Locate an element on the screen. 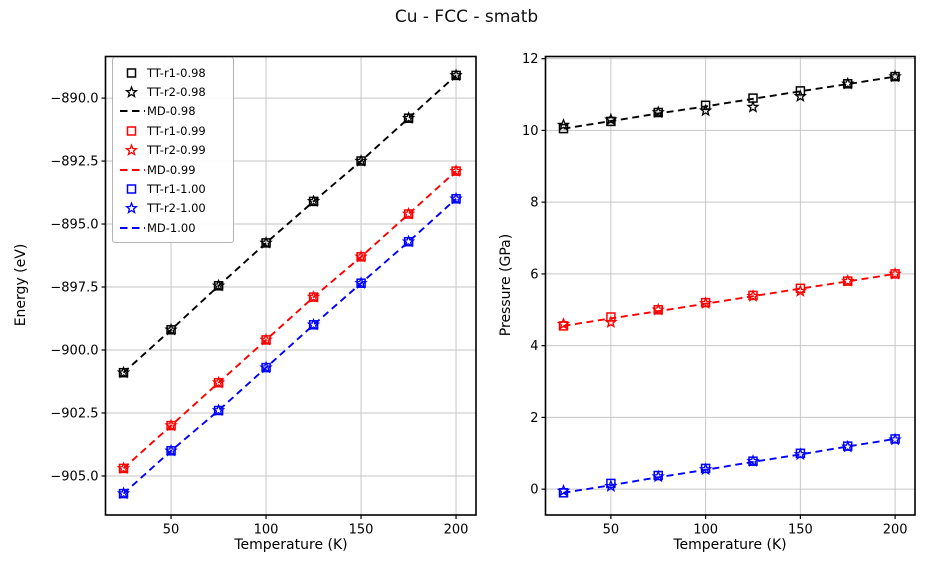 The width and height of the screenshot is (933, 575). legend-label: TT-r2-0.99 is located at coordinates (176, 150).